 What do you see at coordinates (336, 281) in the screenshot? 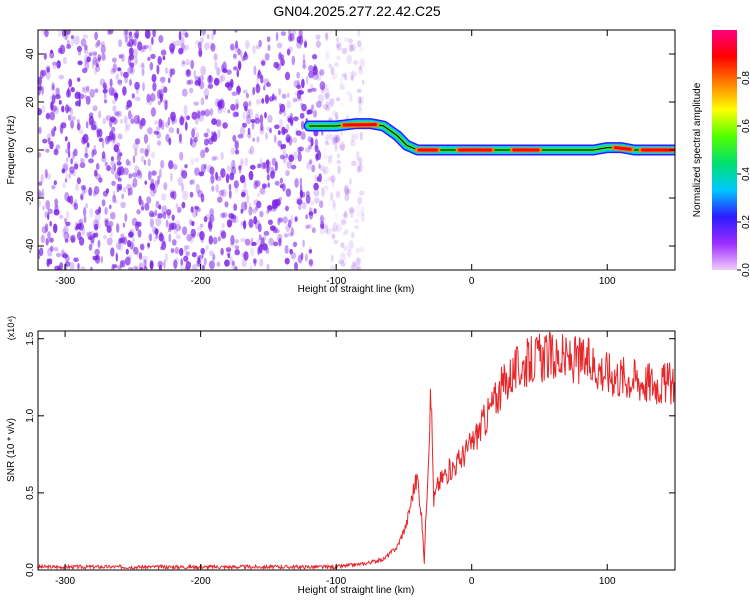
I see `x-tick-label: -100` at bounding box center [336, 281].